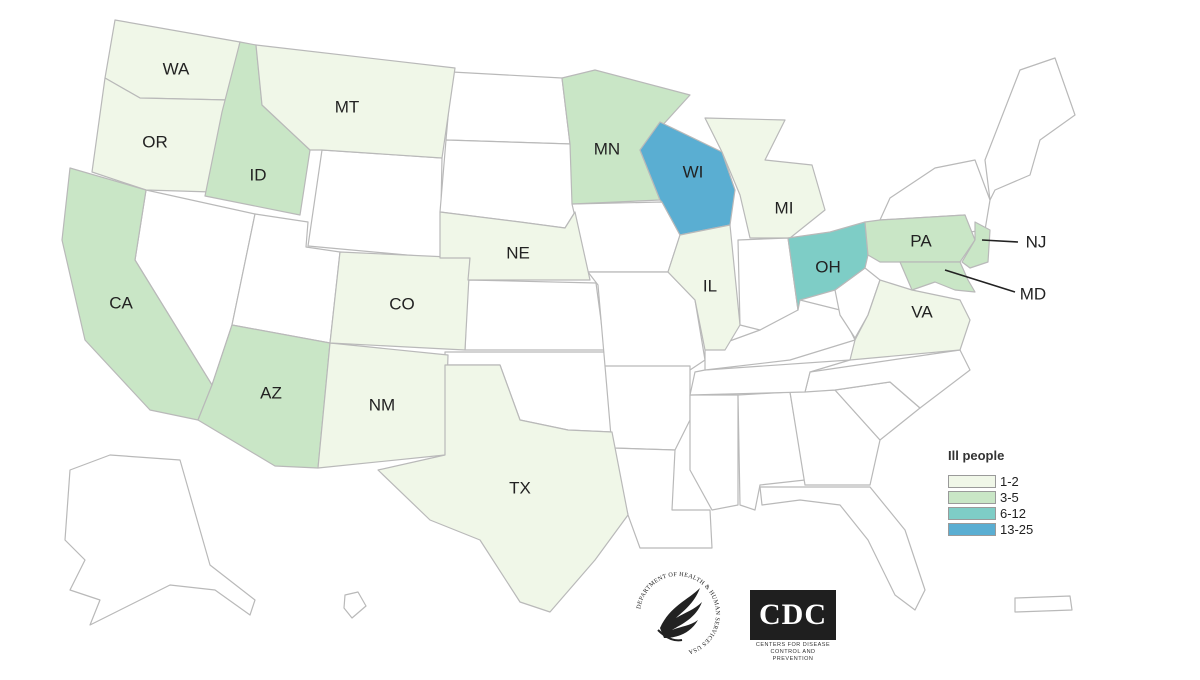 This screenshot has width=1200, height=680. I want to click on label-oh: OH, so click(828, 266).